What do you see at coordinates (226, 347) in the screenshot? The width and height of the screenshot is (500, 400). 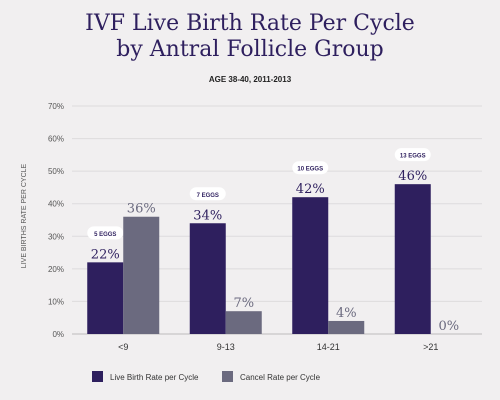 I see `x-tick-label: 9-13` at bounding box center [226, 347].